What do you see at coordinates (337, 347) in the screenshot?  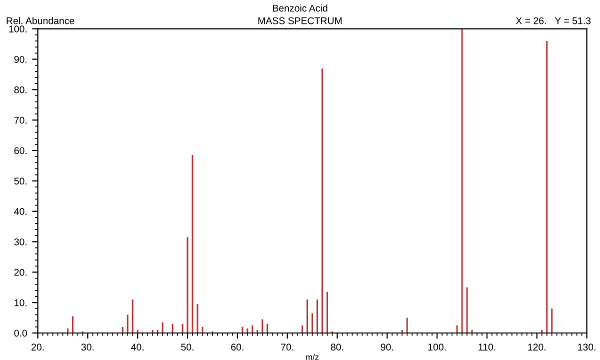 I see `x-tick-label: 80.` at bounding box center [337, 347].